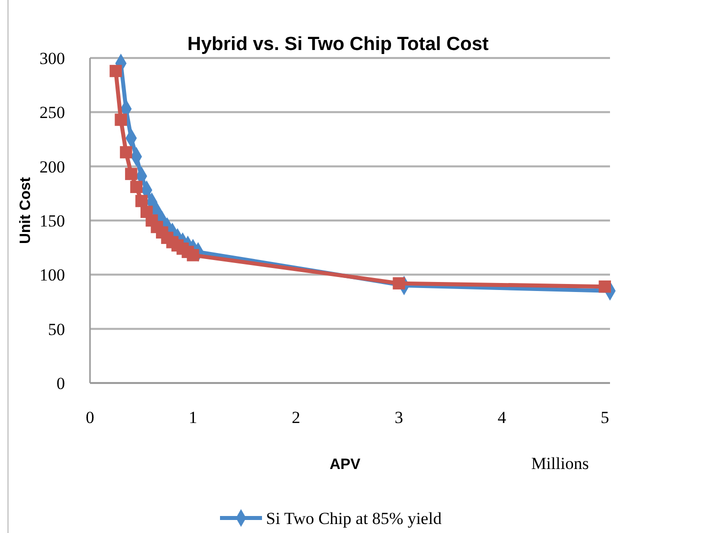 This screenshot has height=533, width=707. Describe the element at coordinates (296, 417) in the screenshot. I see `x-tick-label: 2` at that location.